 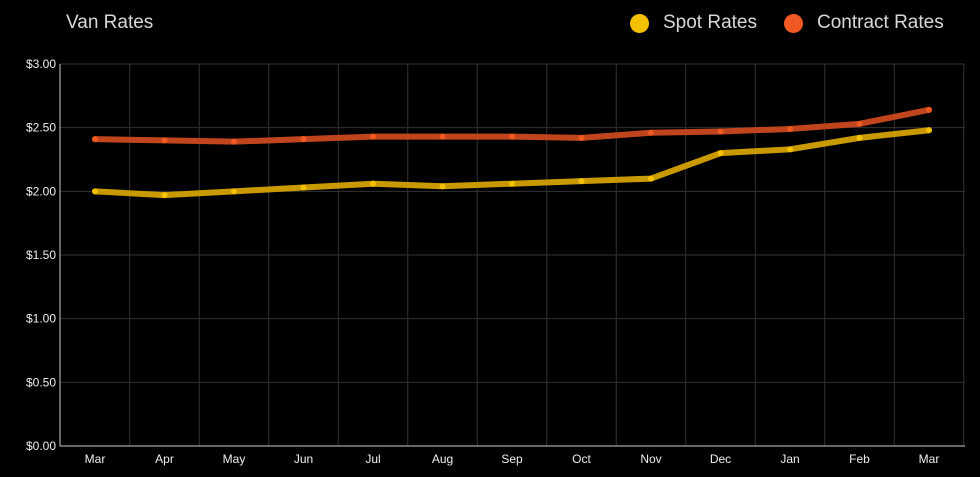 I want to click on legend-label: Spot Rates, so click(x=710, y=22).